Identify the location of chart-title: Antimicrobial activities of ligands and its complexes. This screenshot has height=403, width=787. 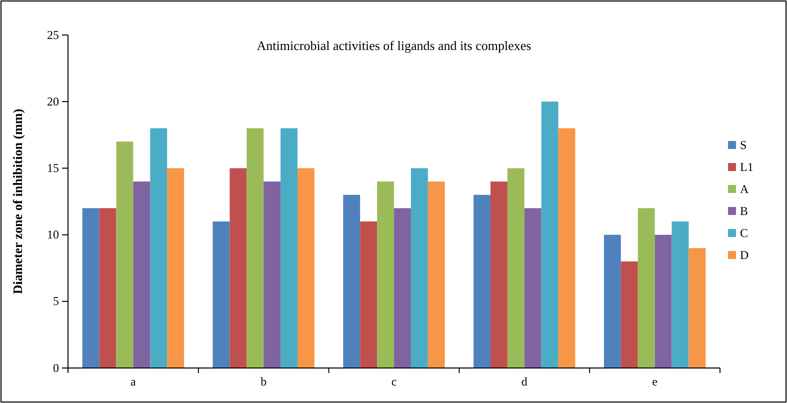
(394, 45).